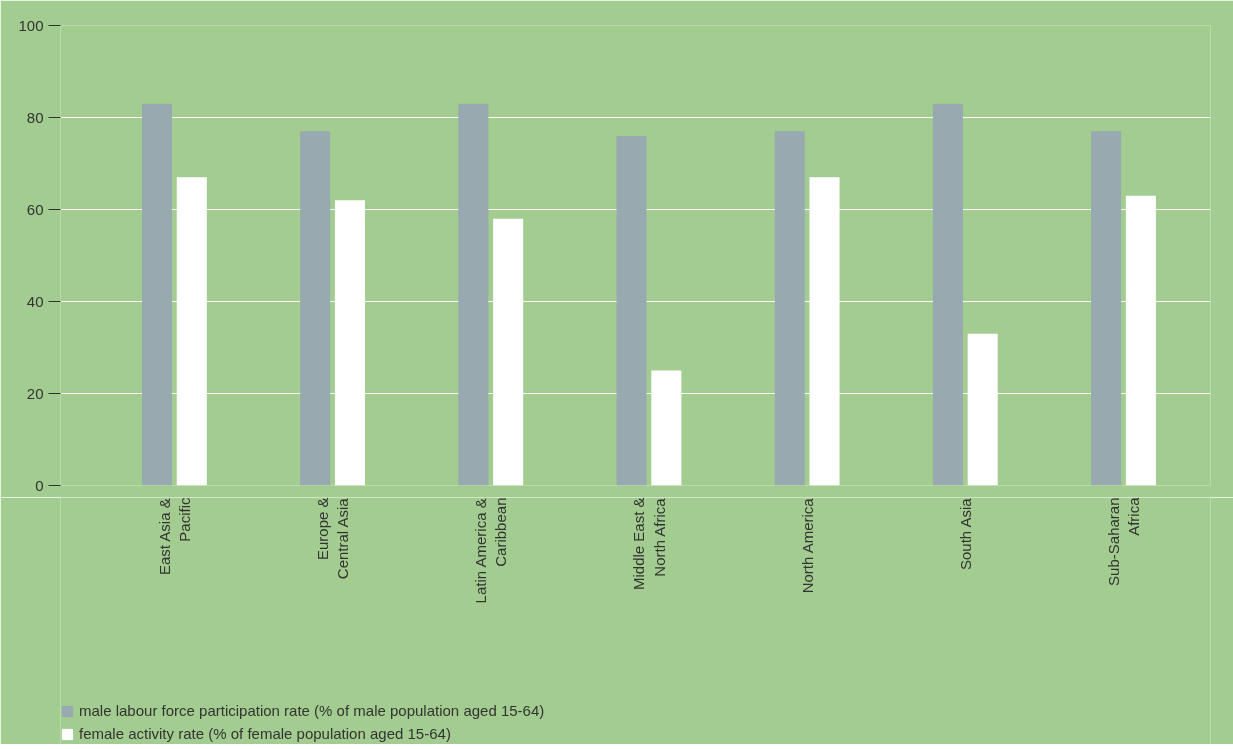 The height and width of the screenshot is (749, 1233). What do you see at coordinates (649, 544) in the screenshot?
I see `x-tick-label: Middle East & North Africa` at bounding box center [649, 544].